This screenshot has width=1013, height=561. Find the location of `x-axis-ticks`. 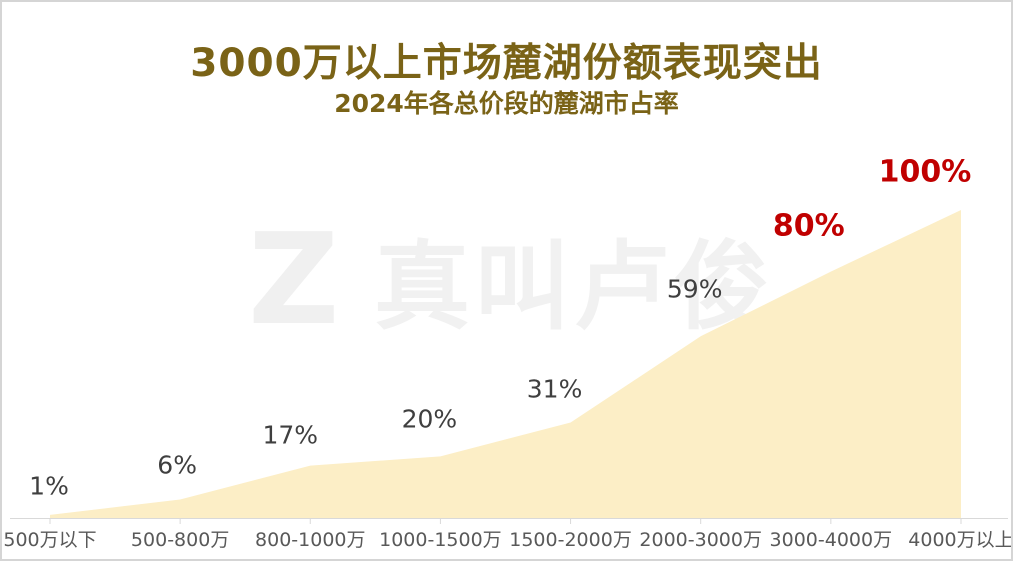

x-axis-ticks is located at coordinates (505, 521).